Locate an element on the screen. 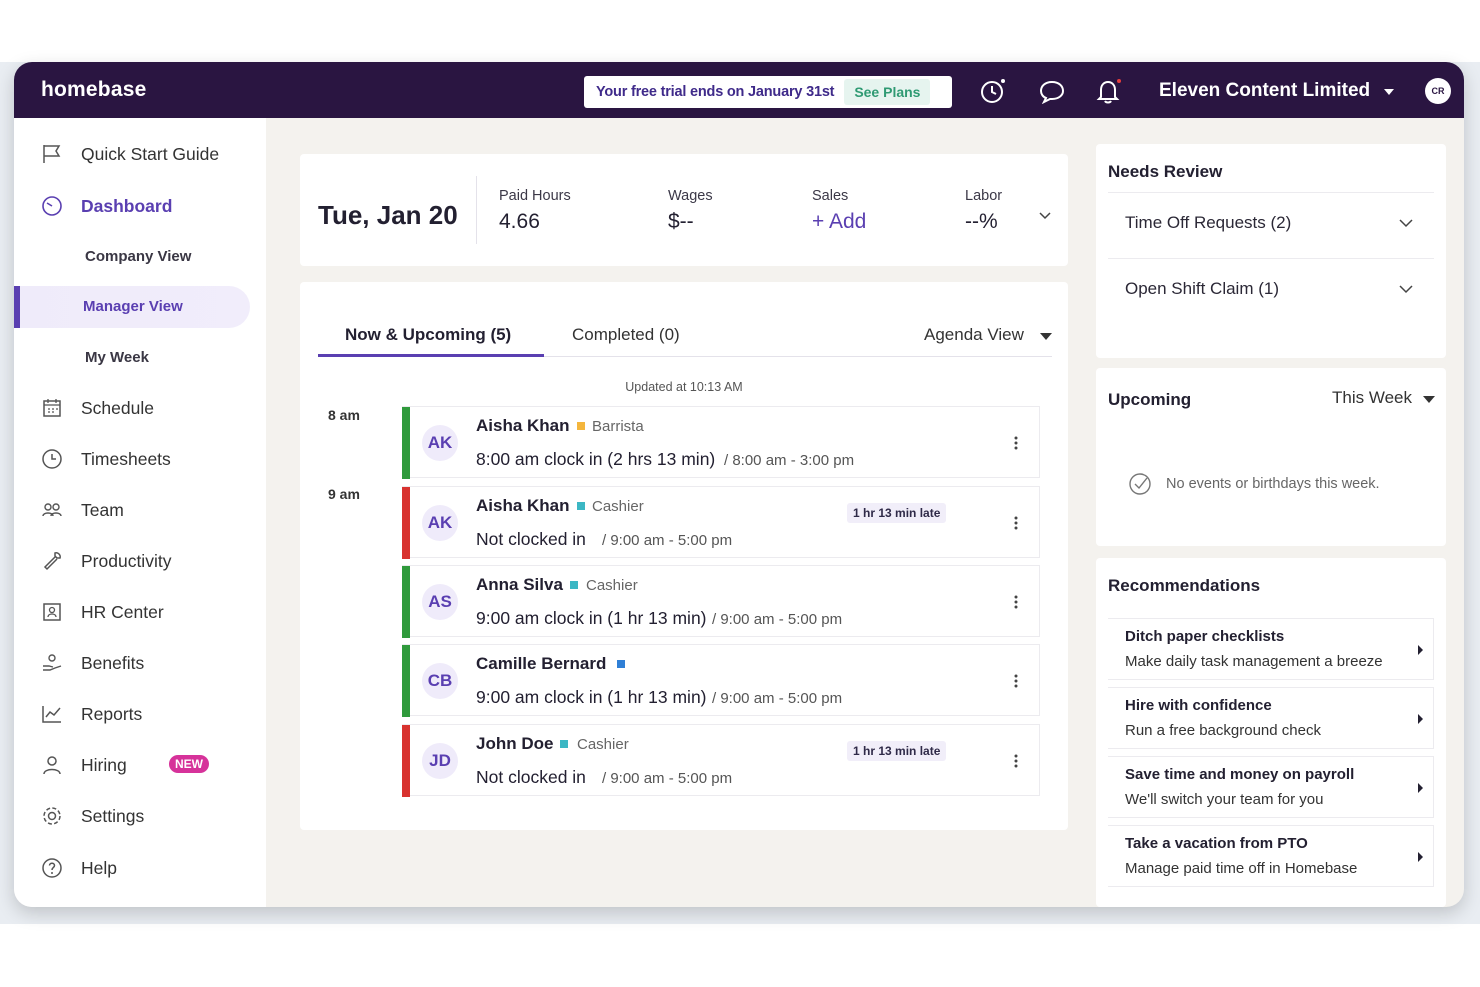 This screenshot has width=1480, height=987. sidebar-item-schedule: Schedule is located at coordinates (140, 408).